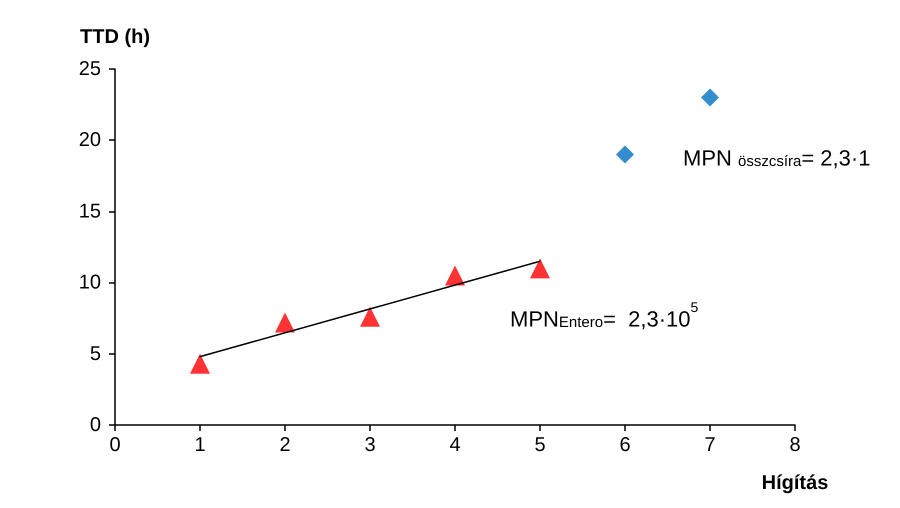 This screenshot has height=508, width=900. I want to click on y-tick-label: 20, so click(89, 140).